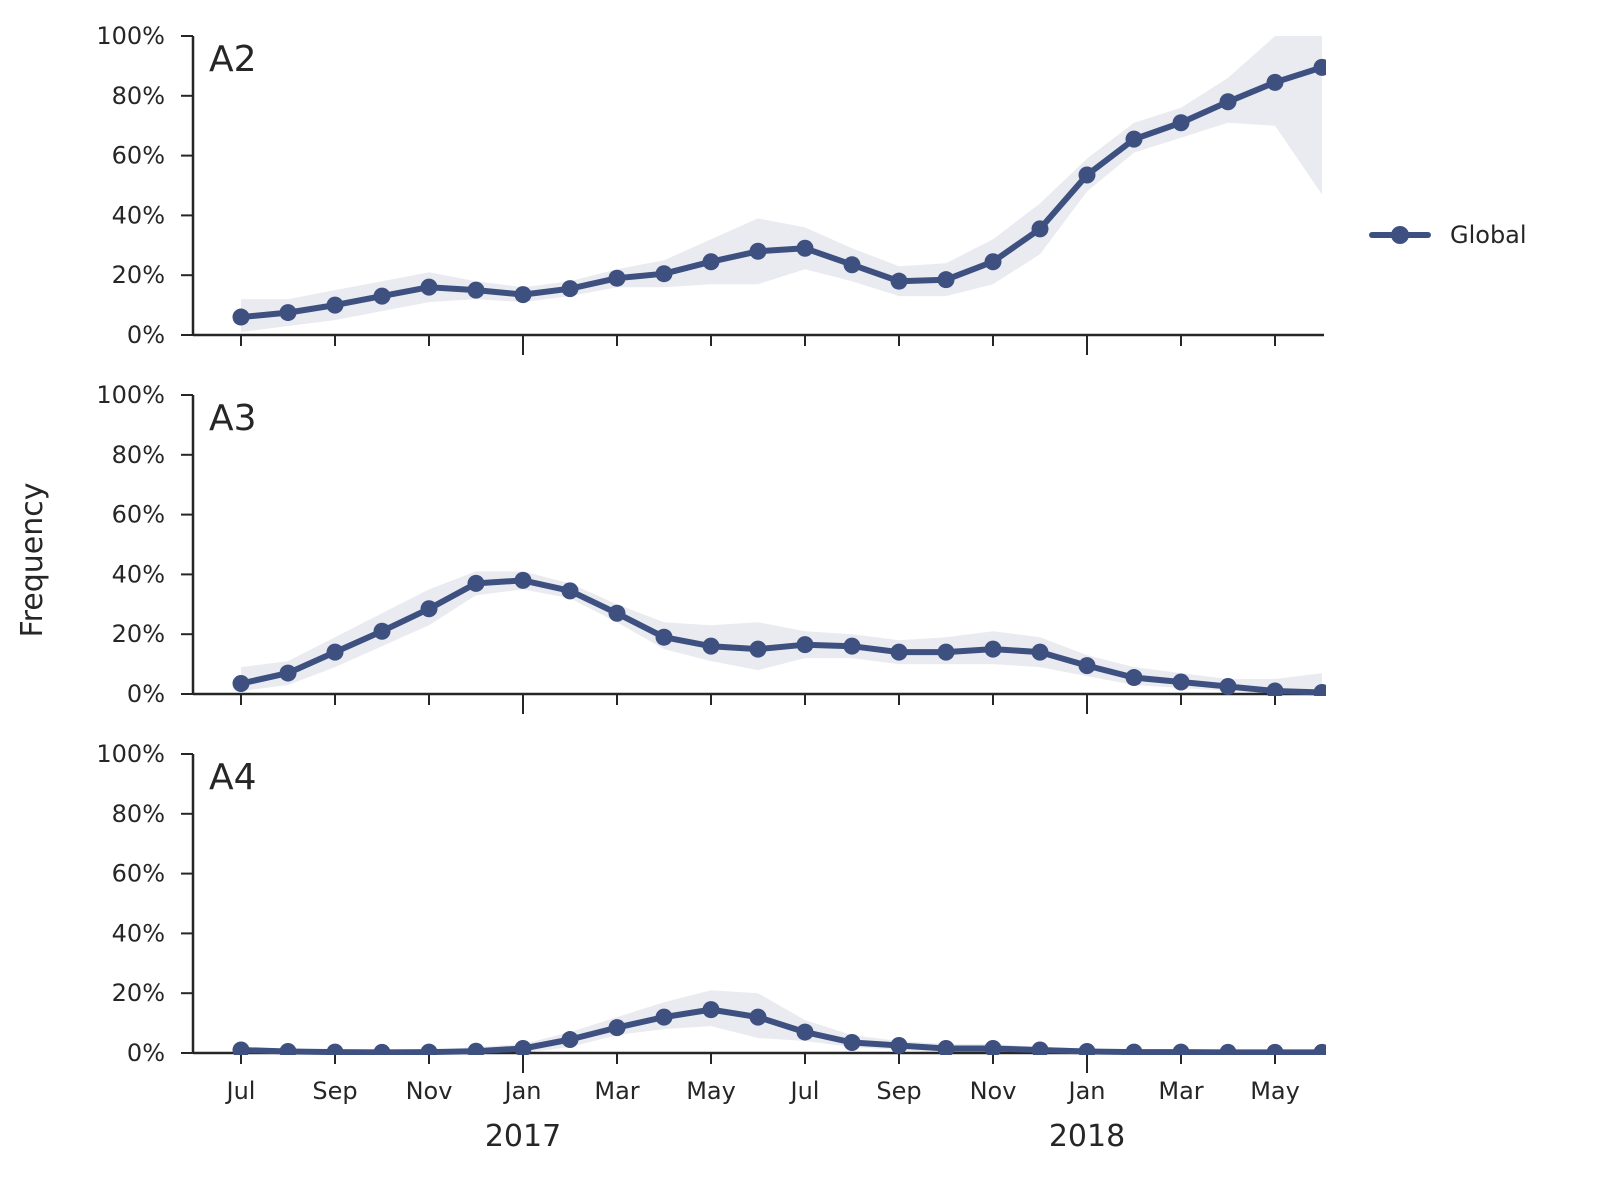  Describe the element at coordinates (233, 418) in the screenshot. I see `panel-label: A3` at that location.